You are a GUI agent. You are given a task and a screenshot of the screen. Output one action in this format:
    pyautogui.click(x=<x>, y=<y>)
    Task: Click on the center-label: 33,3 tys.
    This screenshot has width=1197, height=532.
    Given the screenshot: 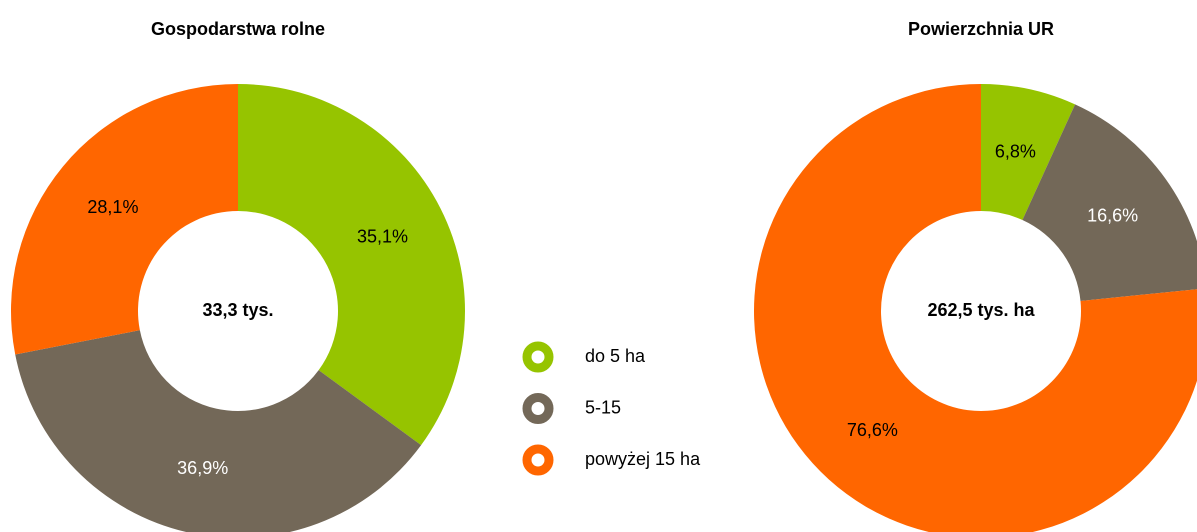 What is the action you would take?
    pyautogui.click(x=237, y=310)
    